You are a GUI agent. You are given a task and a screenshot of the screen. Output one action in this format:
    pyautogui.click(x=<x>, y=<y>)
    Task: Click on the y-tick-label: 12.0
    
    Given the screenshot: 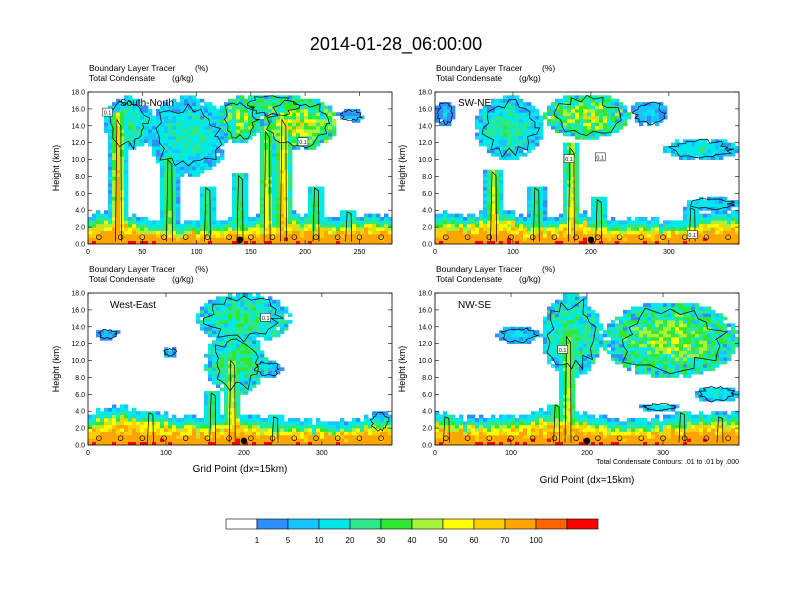 What is the action you would take?
    pyautogui.click(x=425, y=143)
    